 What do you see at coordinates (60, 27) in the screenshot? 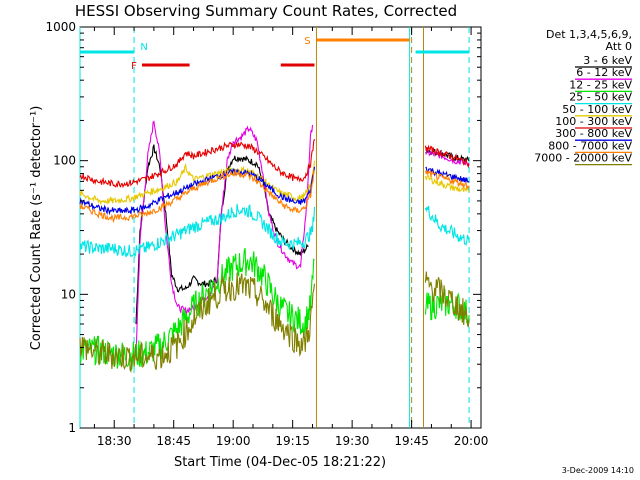
I see `y-tick-label: 1000` at bounding box center [60, 27].